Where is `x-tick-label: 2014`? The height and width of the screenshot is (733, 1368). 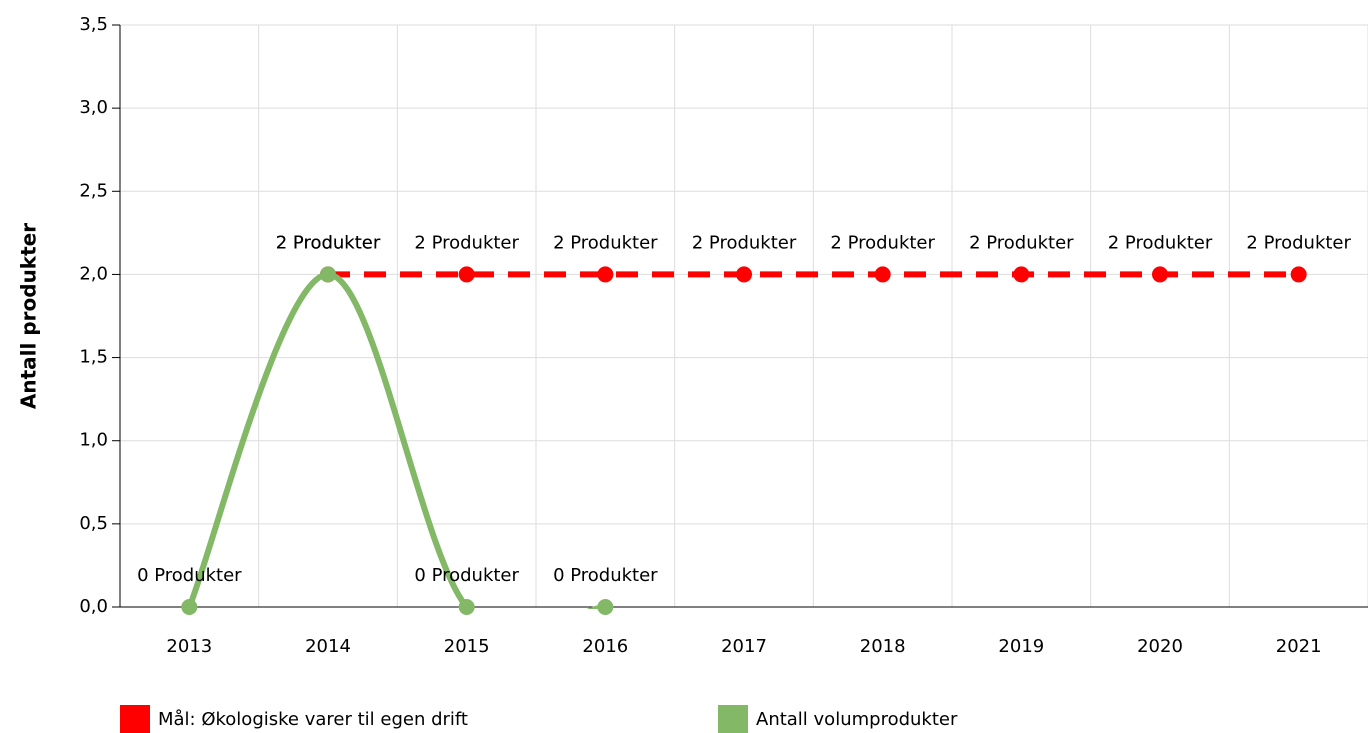
x-tick-label: 2014 is located at coordinates (328, 646).